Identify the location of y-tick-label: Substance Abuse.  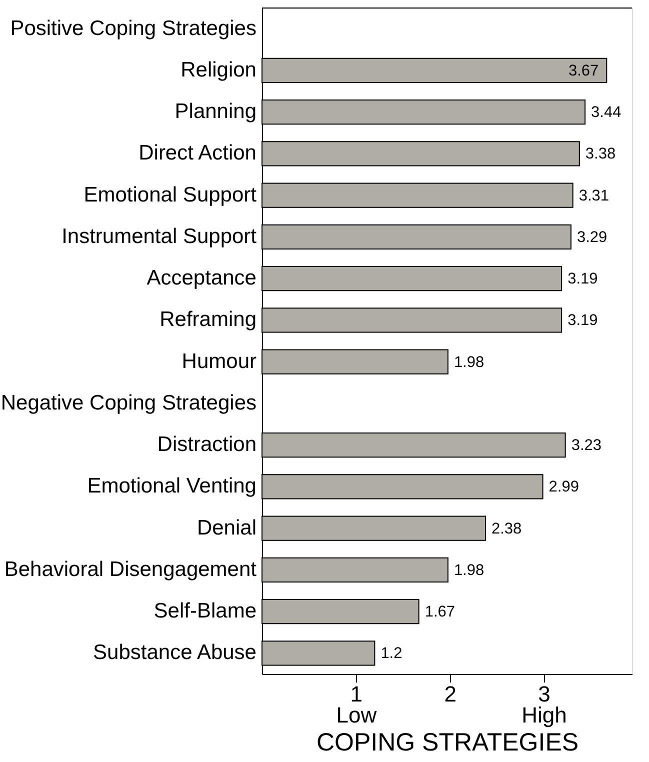
(174, 652).